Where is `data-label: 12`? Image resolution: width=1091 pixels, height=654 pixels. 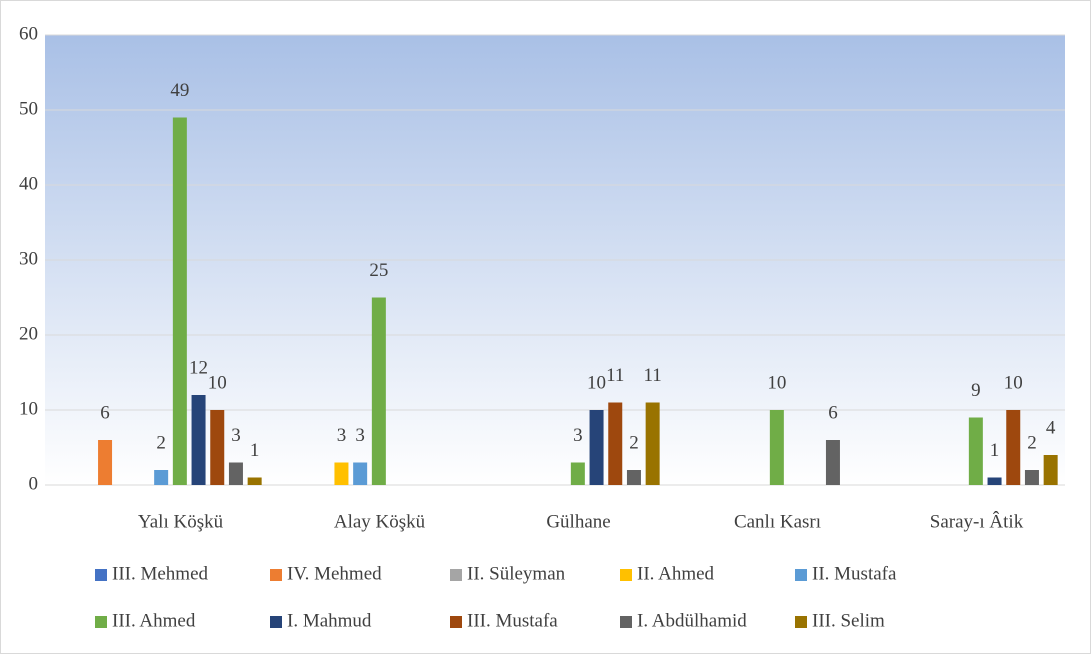
data-label: 12 is located at coordinates (198, 367).